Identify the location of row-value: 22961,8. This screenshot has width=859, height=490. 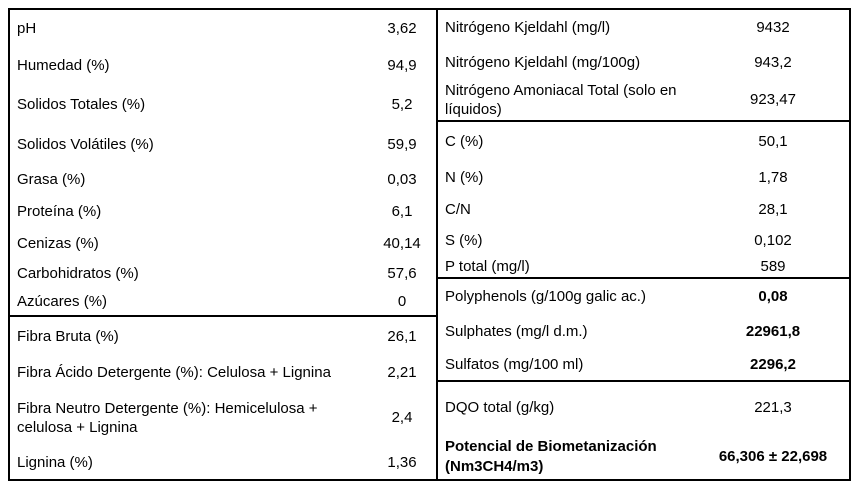
(773, 332).